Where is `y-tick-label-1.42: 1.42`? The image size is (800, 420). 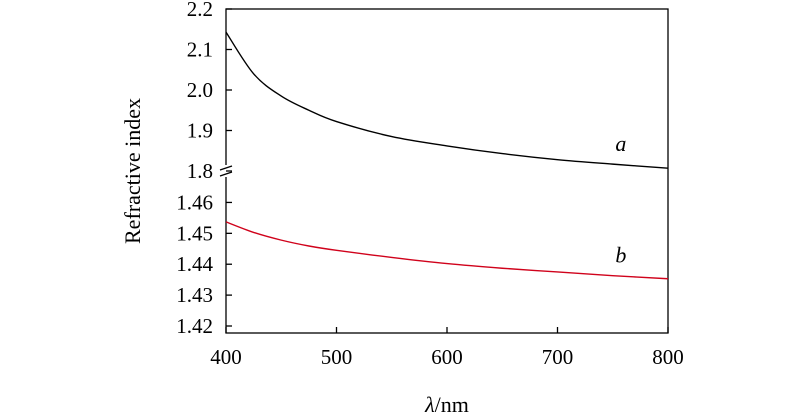 y-tick-label-1.42: 1.42 is located at coordinates (194, 326).